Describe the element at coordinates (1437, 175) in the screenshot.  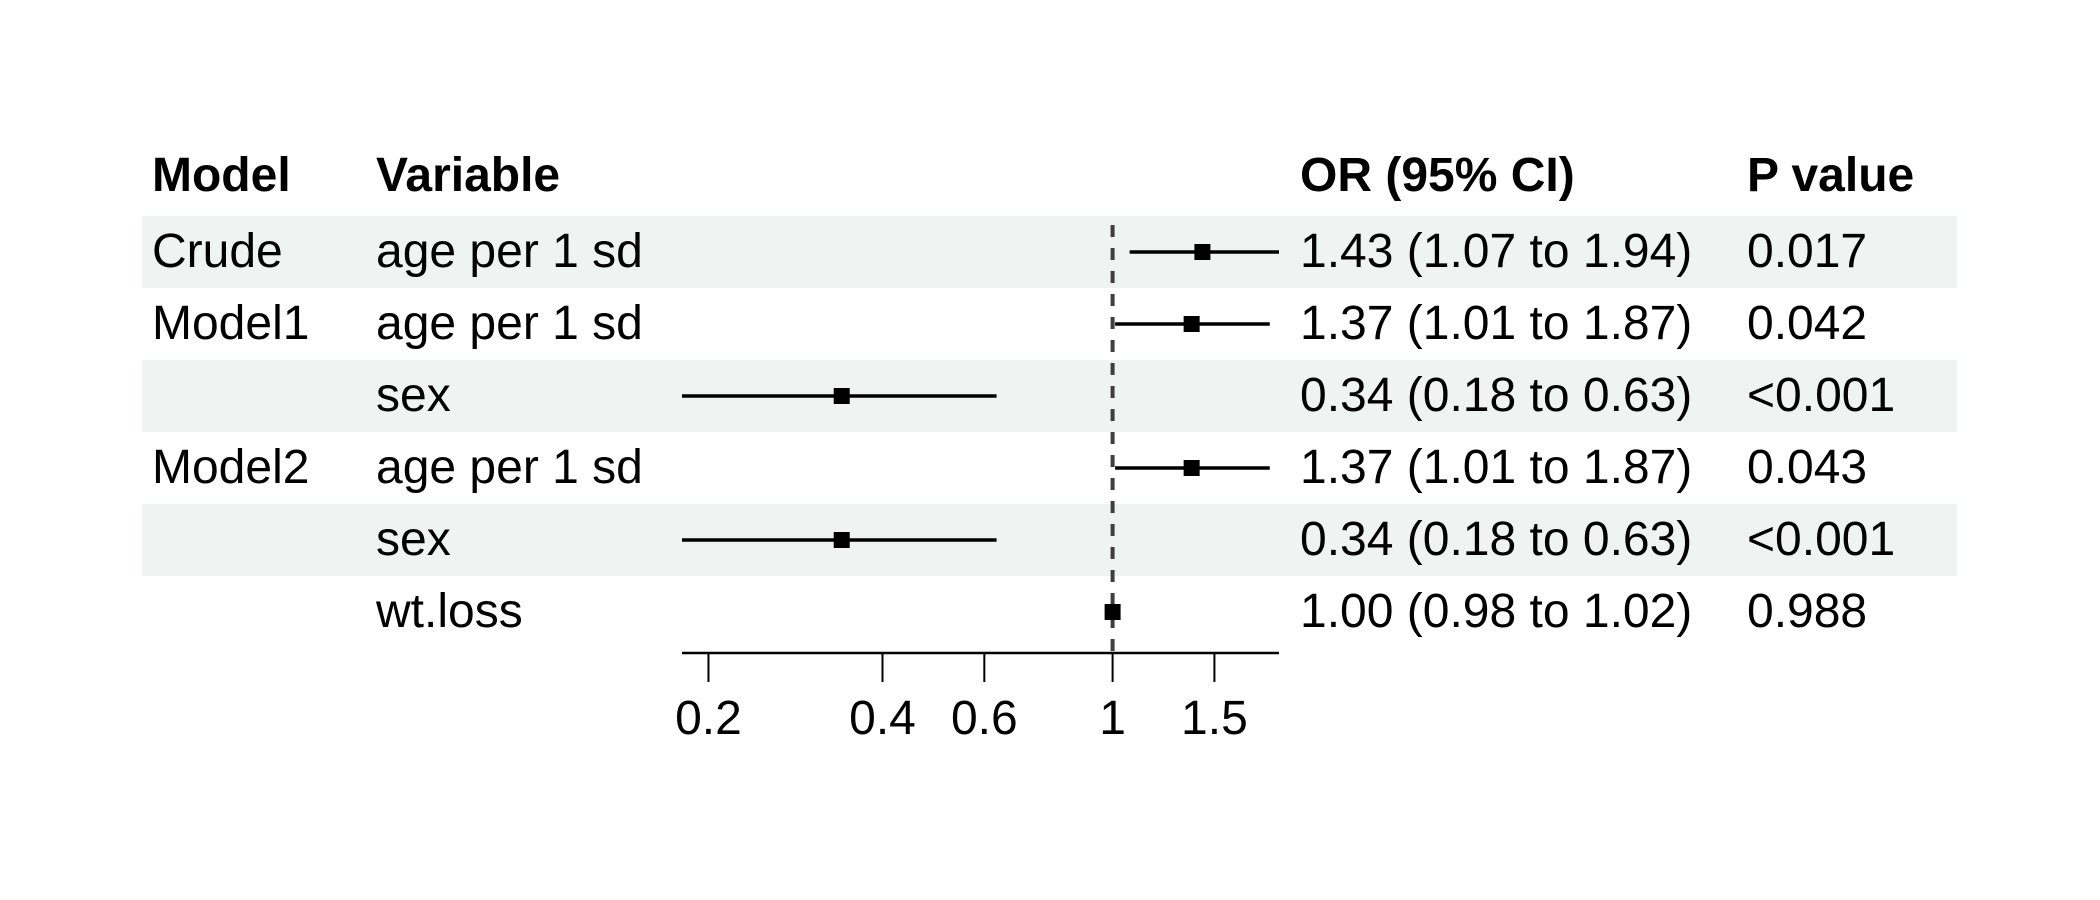
I see `column-header-or-ci: OR (95% CI)` at that location.